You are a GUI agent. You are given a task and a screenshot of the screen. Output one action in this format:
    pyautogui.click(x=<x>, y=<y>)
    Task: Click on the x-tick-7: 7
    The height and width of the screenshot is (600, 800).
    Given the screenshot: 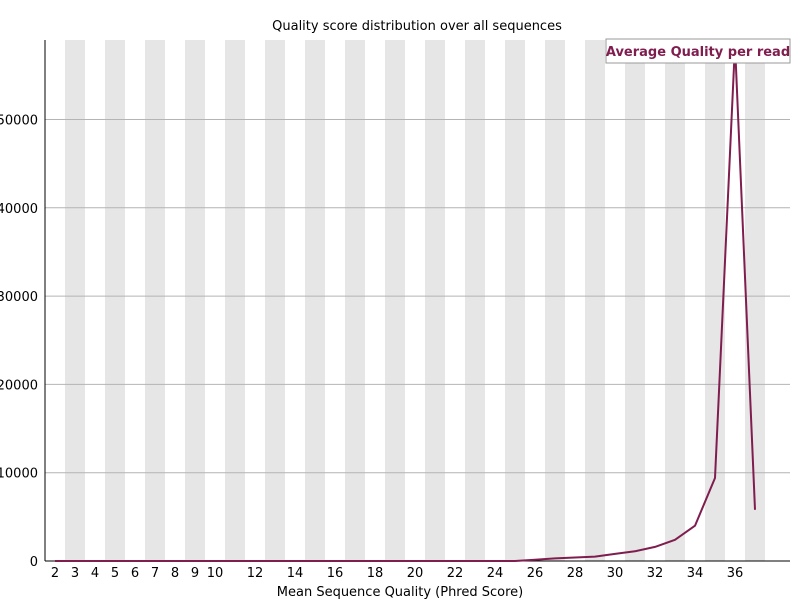 What is the action you would take?
    pyautogui.click(x=155, y=573)
    